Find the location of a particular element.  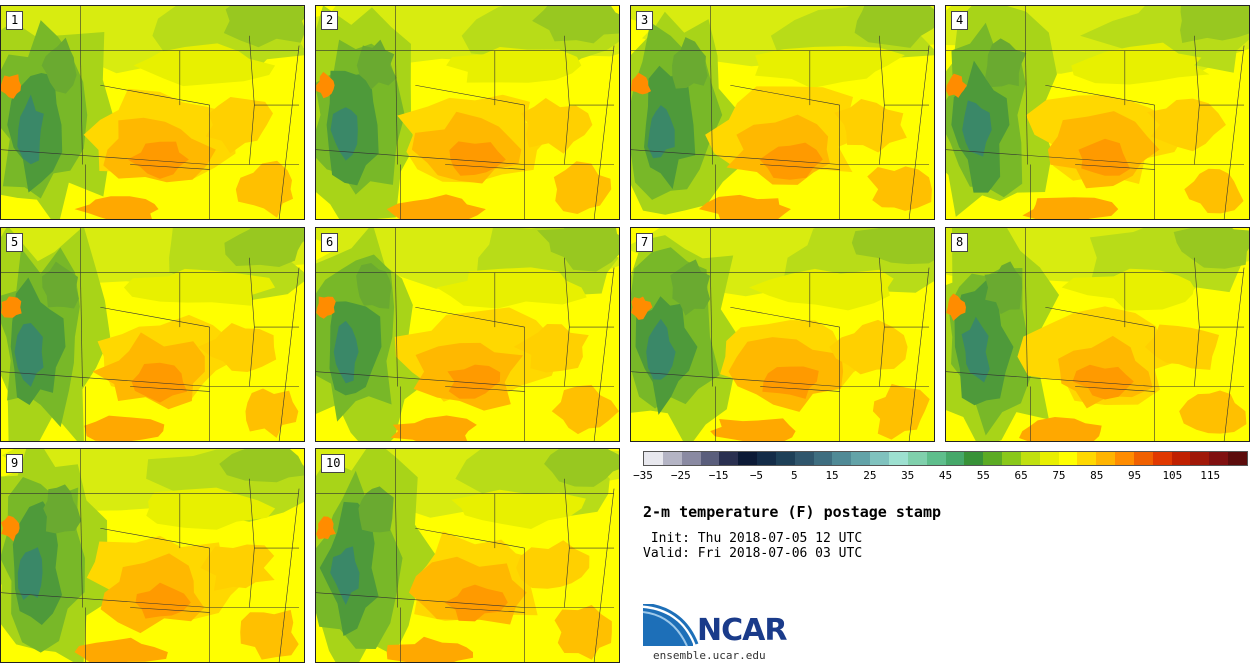

panel-label: 3 is located at coordinates (645, 20).